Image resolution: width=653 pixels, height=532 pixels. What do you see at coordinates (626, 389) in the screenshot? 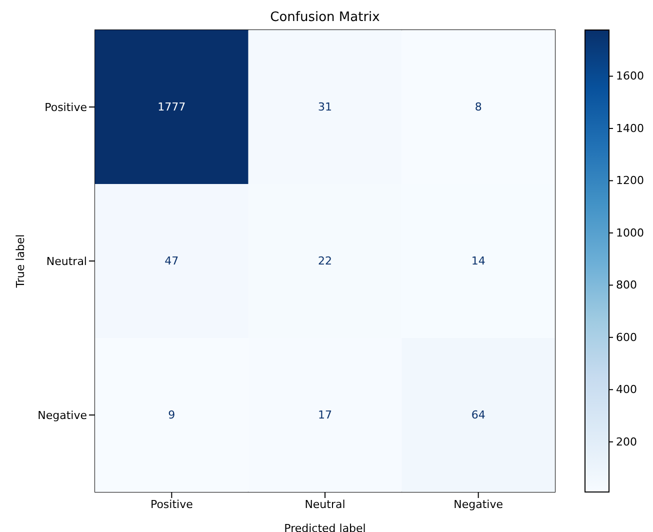
I see `color-bar-label: 400` at bounding box center [626, 389].